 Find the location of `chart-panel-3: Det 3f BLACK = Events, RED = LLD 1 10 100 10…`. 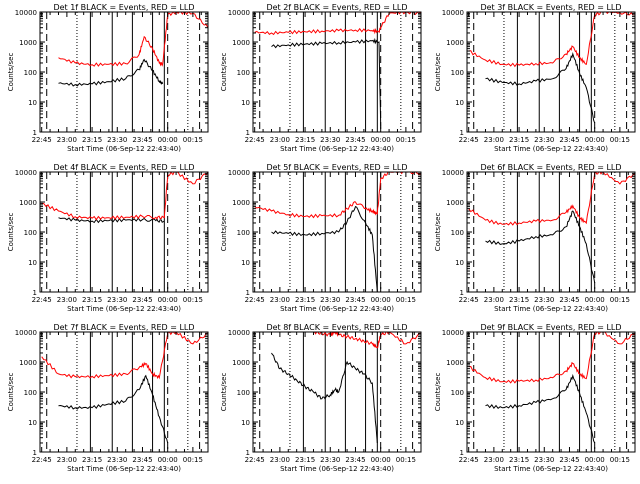

chart-panel-3: Det 3f BLACK = Events, RED = LLD 1 10 100 10… is located at coordinates (535, 78).